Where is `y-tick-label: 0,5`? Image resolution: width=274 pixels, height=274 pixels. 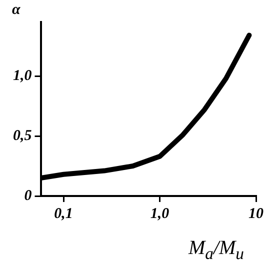 y-tick-label: 0,5 is located at coordinates (22, 136).